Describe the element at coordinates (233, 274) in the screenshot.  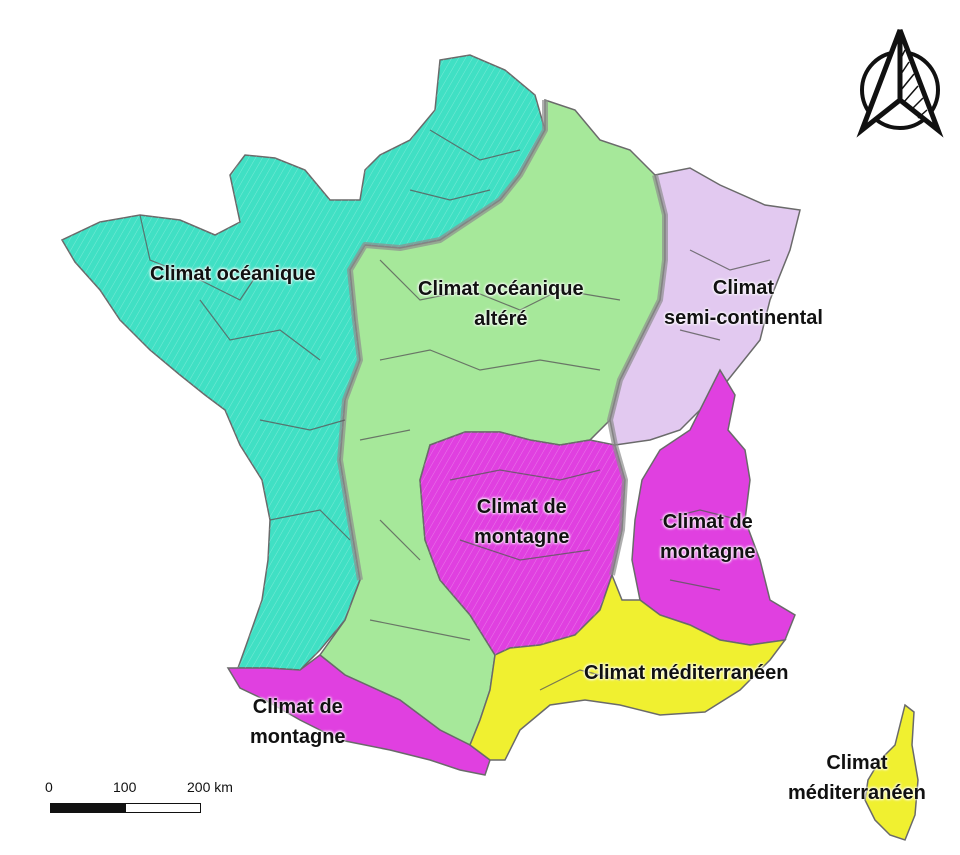
I see `label-oceanique: Climat océanique` at that location.